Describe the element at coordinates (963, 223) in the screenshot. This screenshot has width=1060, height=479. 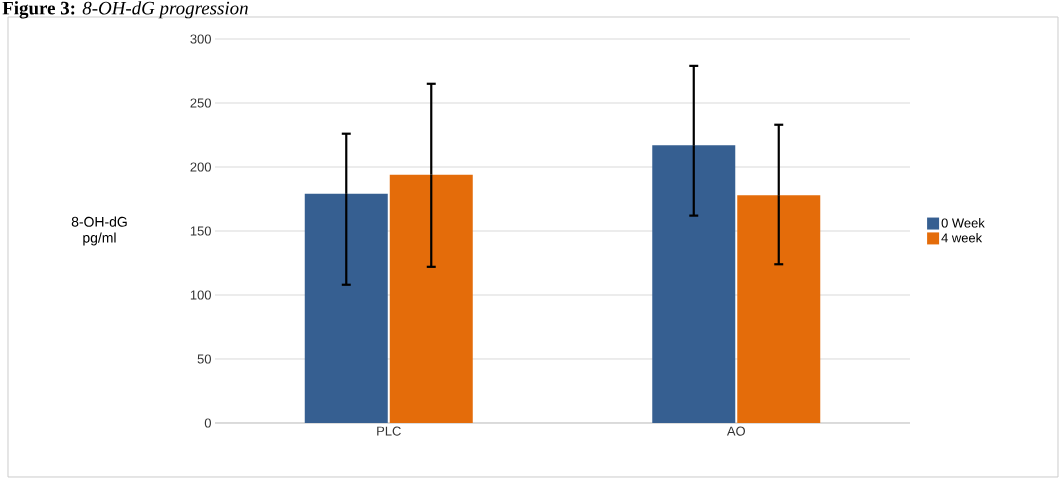
I see `legend-label: 0 Week` at that location.